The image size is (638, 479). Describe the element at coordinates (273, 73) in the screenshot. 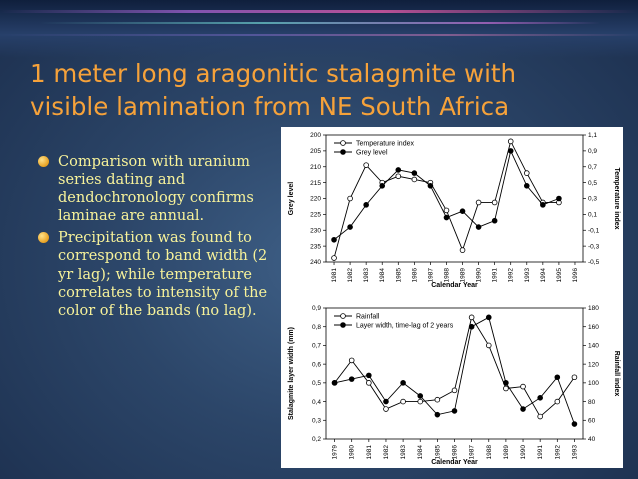

I see `slide-title-line-1: 1 meter long aragonitic stalagmite with` at that location.